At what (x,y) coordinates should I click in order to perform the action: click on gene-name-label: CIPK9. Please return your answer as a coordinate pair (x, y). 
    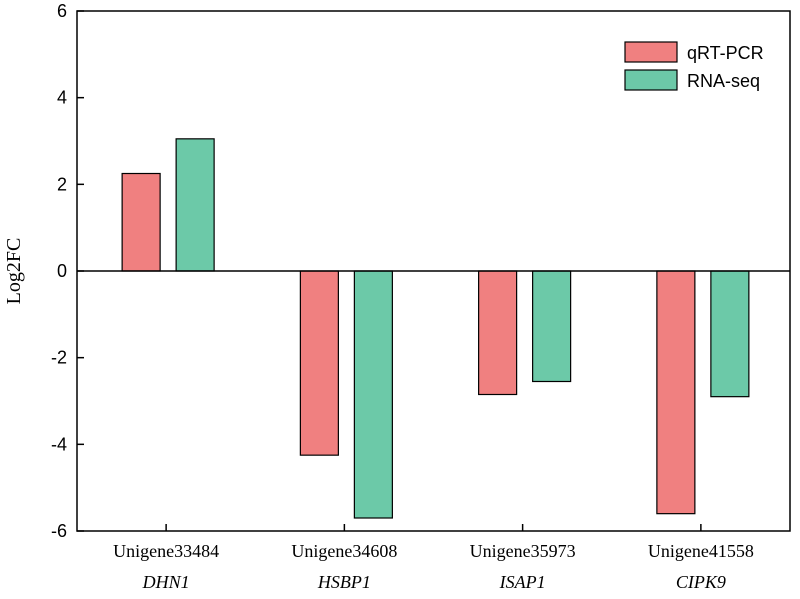
    Looking at the image, I should click on (701, 582).